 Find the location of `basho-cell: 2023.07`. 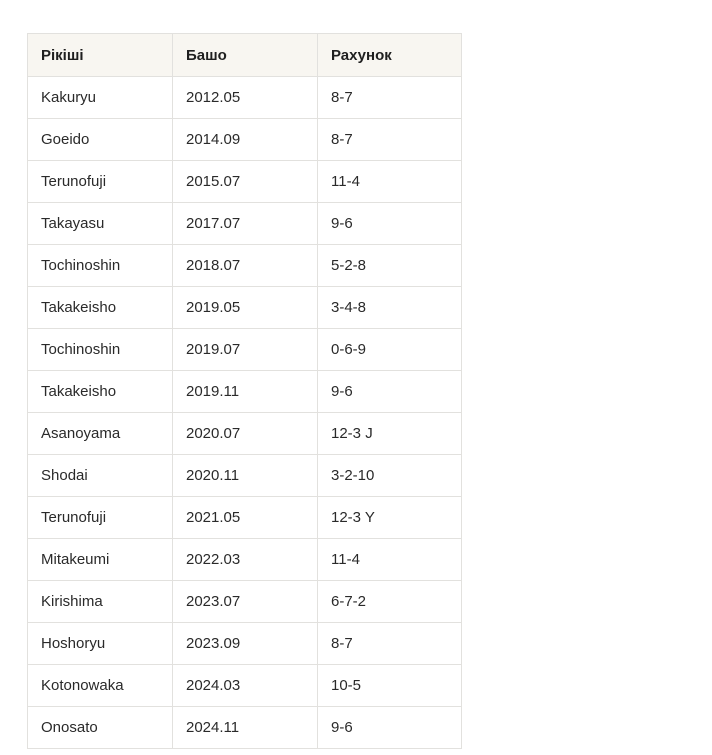

basho-cell: 2023.07 is located at coordinates (245, 601).